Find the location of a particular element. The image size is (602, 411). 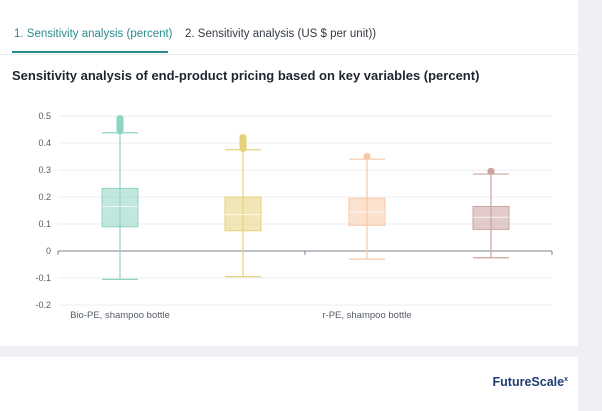

y-tick-label: -0.1 is located at coordinates (43, 278).